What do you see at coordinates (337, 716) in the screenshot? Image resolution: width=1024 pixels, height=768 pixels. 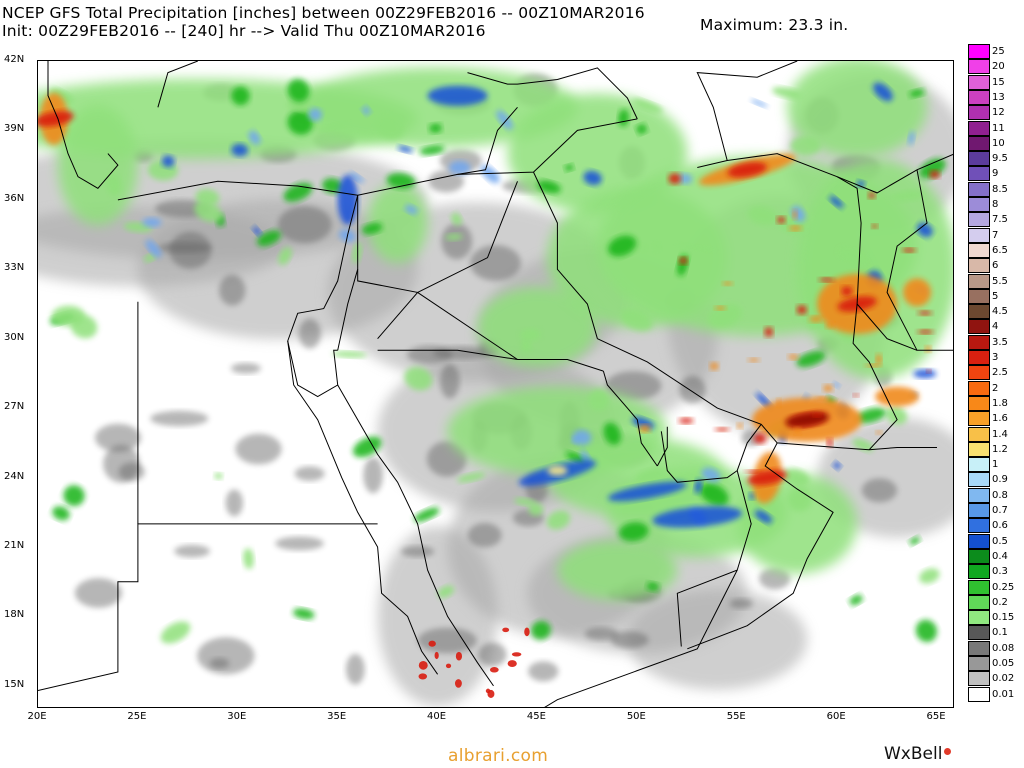 I see `lon-label: 35E` at bounding box center [337, 716].